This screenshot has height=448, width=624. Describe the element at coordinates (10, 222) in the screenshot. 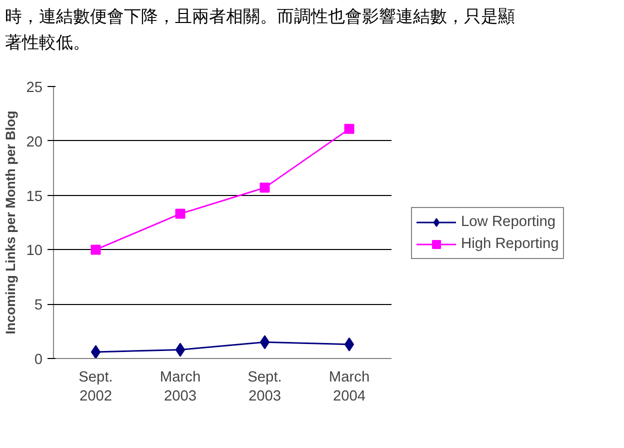

I see `y-axis-title: Incoming Links per Month per Blog` at that location.